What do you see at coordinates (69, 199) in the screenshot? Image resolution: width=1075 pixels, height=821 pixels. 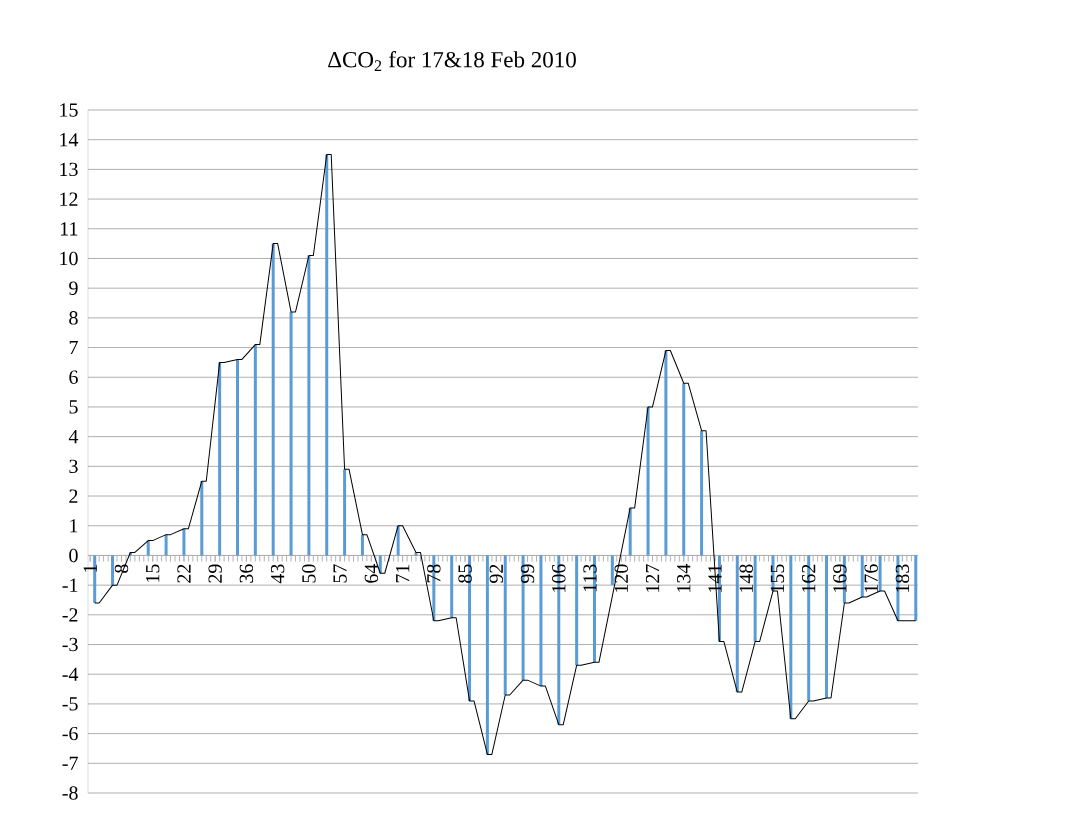 I see `y-tick-label: 12` at bounding box center [69, 199].